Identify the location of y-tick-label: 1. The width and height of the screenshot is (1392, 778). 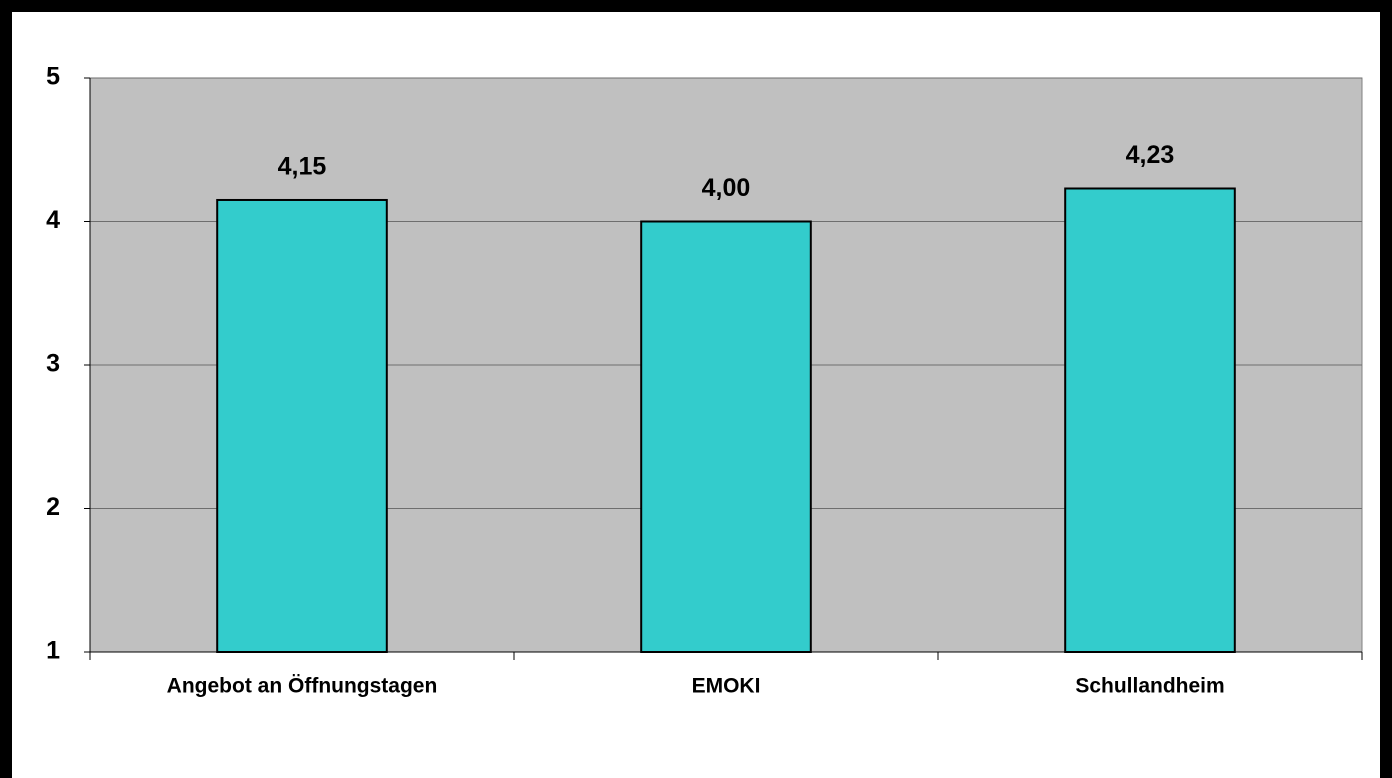
(53, 651).